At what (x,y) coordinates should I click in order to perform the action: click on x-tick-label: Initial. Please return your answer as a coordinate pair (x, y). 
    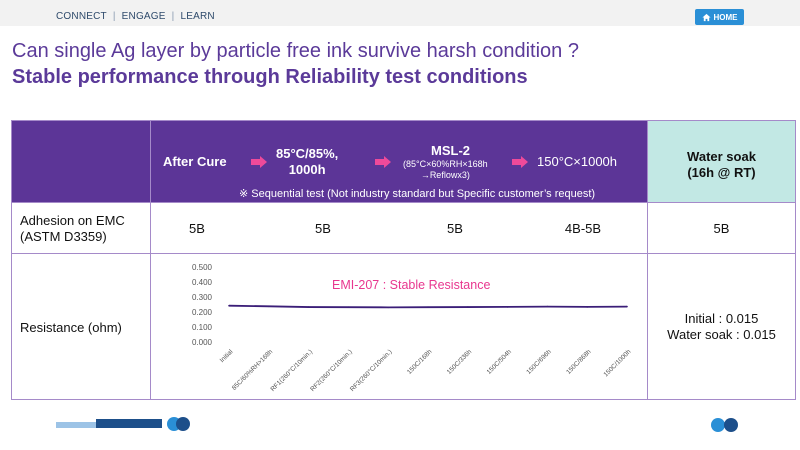
    Looking at the image, I should click on (227, 356).